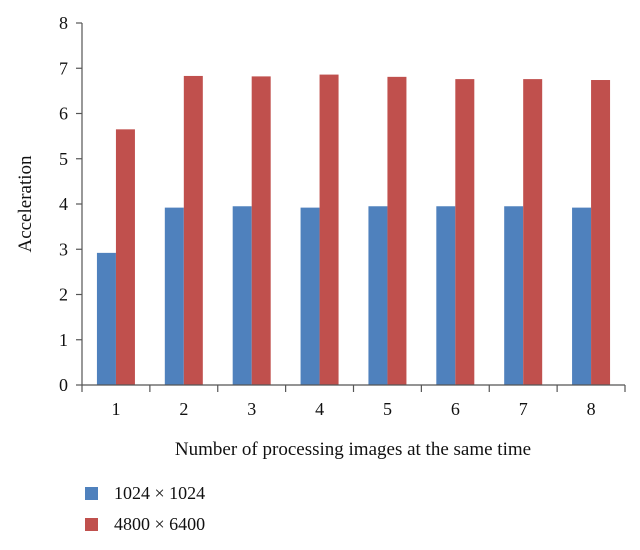 The image size is (640, 550). I want to click on legend-label: 4800 × 6400, so click(159, 524).